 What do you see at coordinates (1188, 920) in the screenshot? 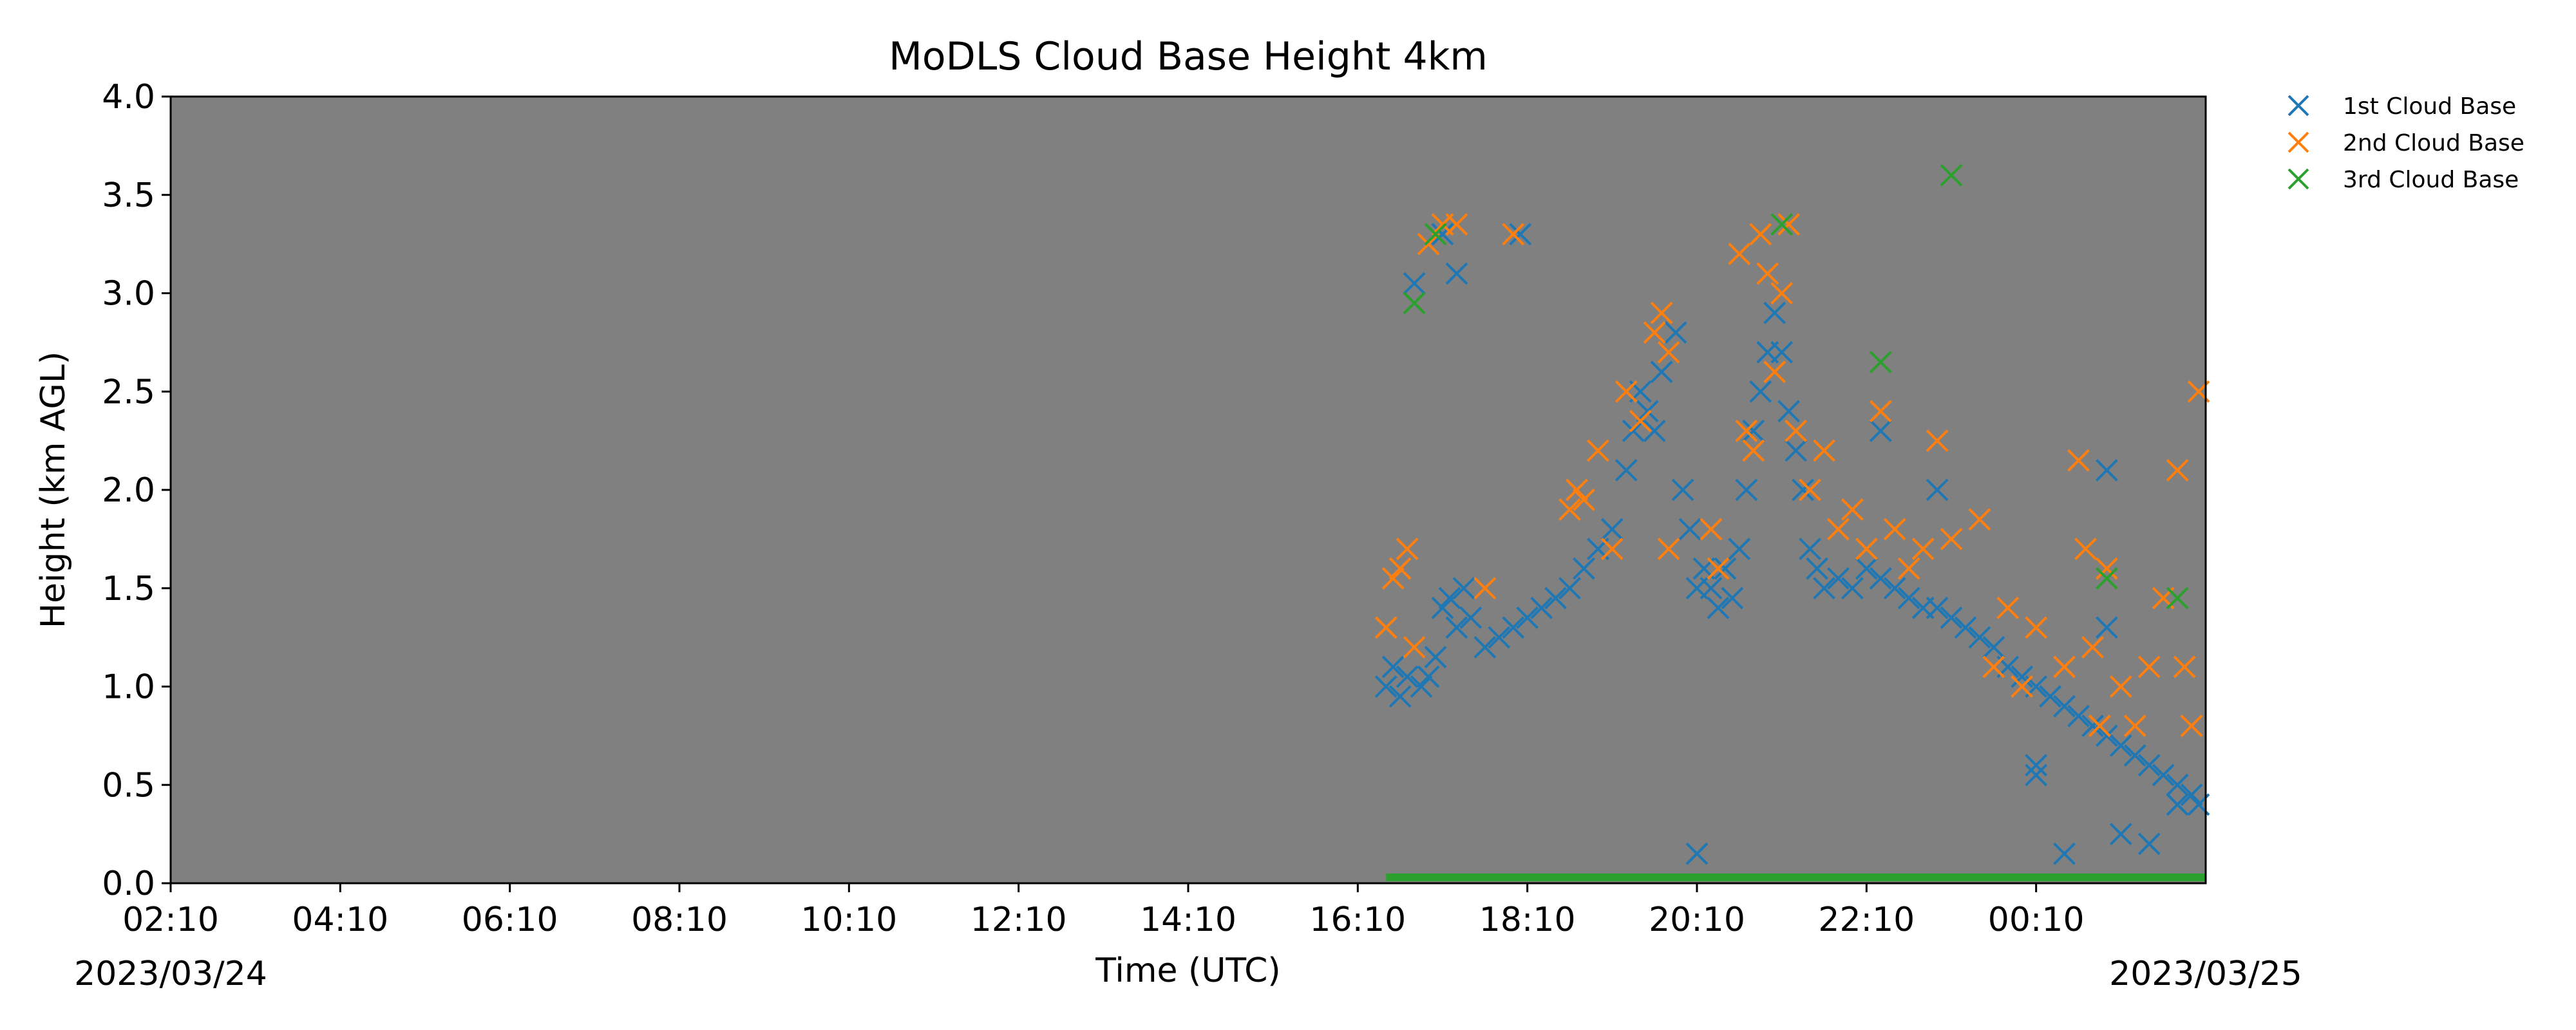
I see `x-tick-label: 14:10` at bounding box center [1188, 920].